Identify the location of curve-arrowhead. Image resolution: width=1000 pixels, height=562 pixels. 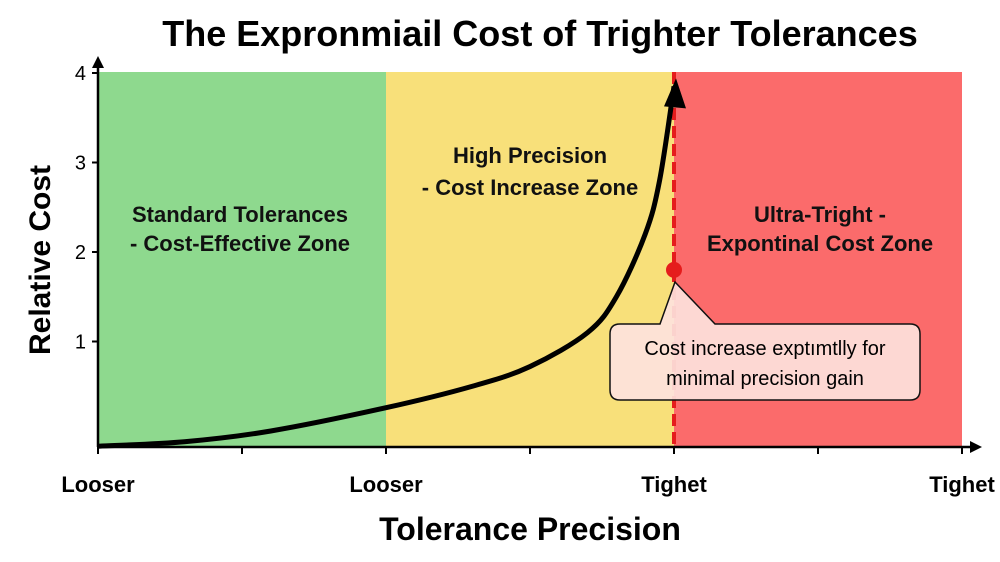
(675, 93).